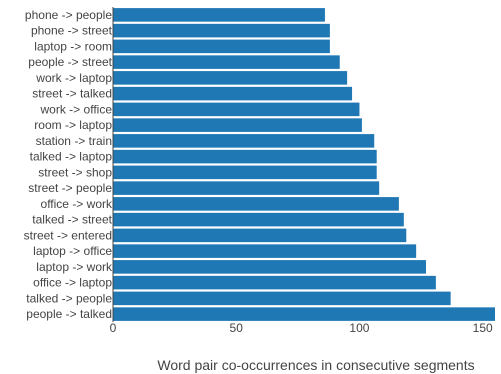 The height and width of the screenshot is (374, 501). Describe the element at coordinates (73, 78) in the screenshot. I see `category-label: work -> laptop` at that location.